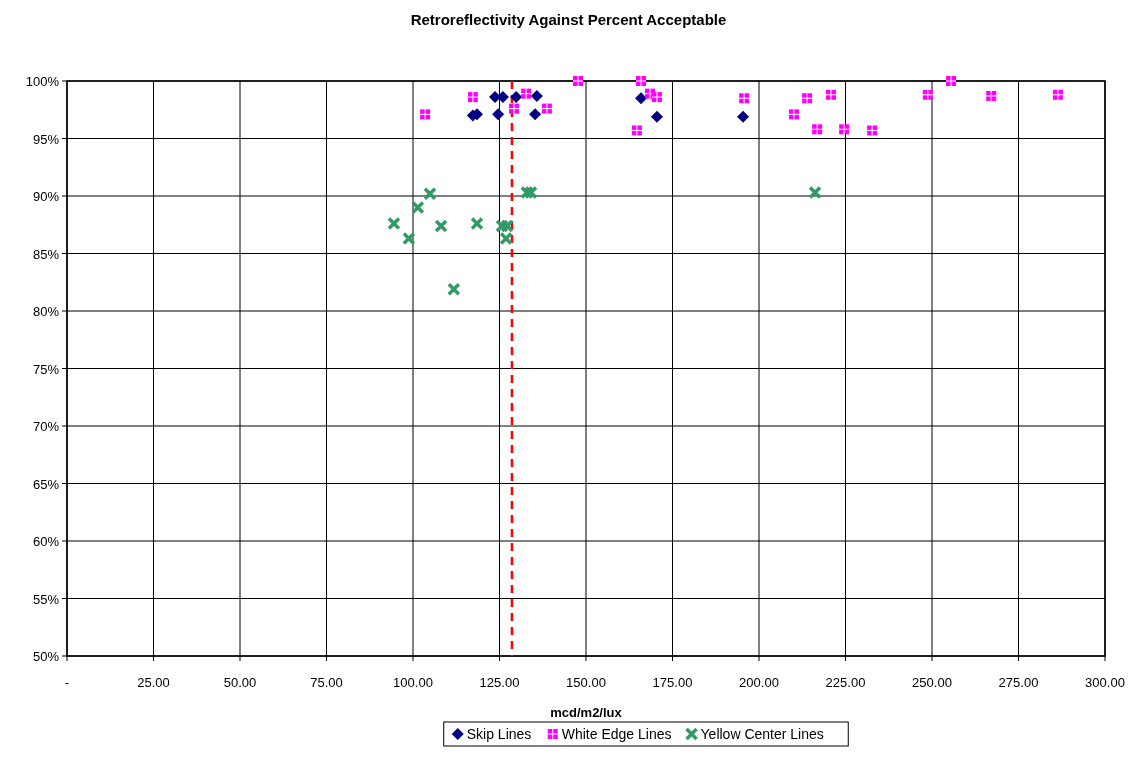  What do you see at coordinates (616, 734) in the screenshot?
I see `legend-label: White Edge Lines` at bounding box center [616, 734].